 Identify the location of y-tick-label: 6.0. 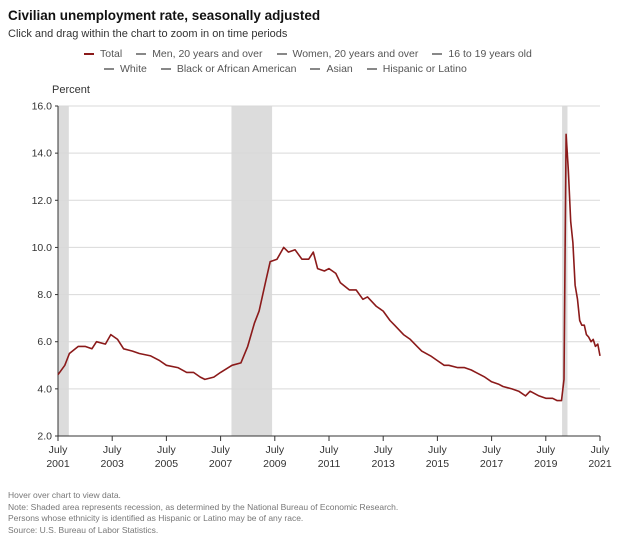
(44, 342).